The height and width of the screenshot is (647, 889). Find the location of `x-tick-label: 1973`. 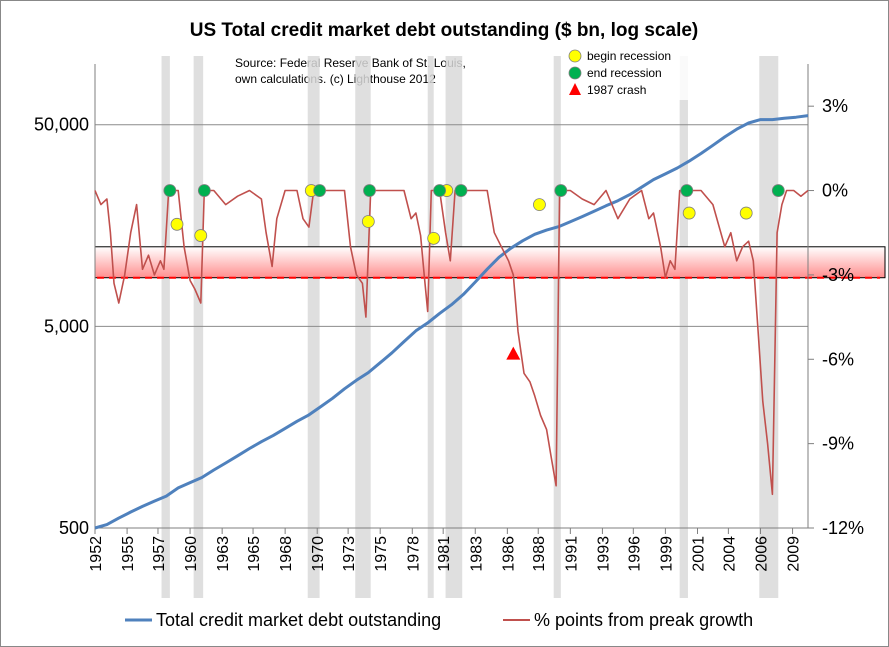

x-tick-label: 1973 is located at coordinates (349, 554).